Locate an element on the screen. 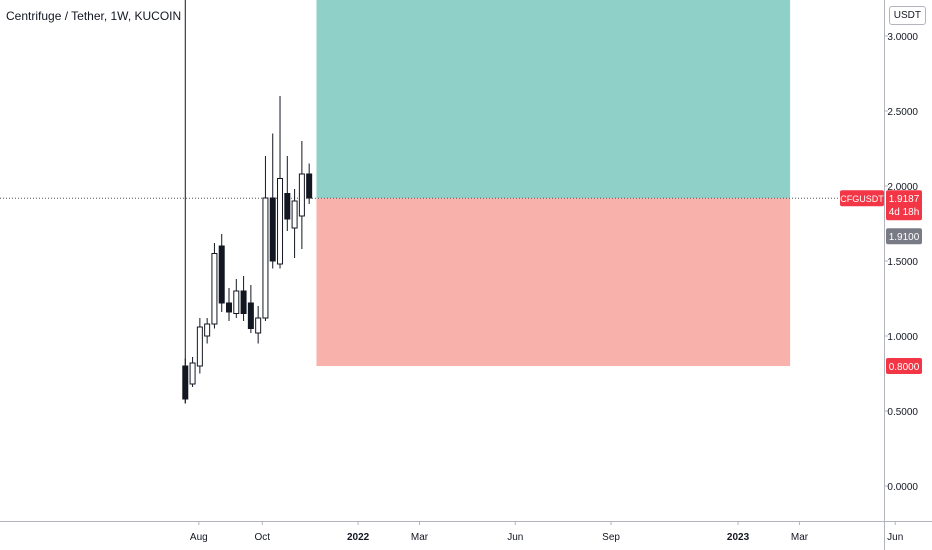 The height and width of the screenshot is (550, 932). x-tick-label: 2023 is located at coordinates (738, 537).